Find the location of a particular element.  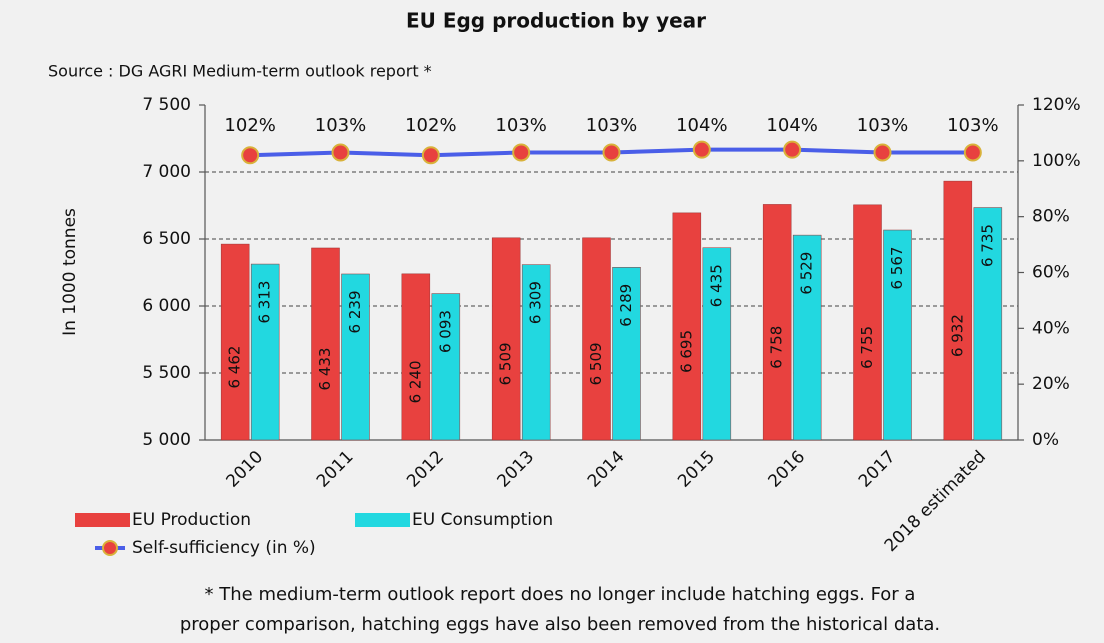

y2-tick-label: 80% is located at coordinates (1051, 217).